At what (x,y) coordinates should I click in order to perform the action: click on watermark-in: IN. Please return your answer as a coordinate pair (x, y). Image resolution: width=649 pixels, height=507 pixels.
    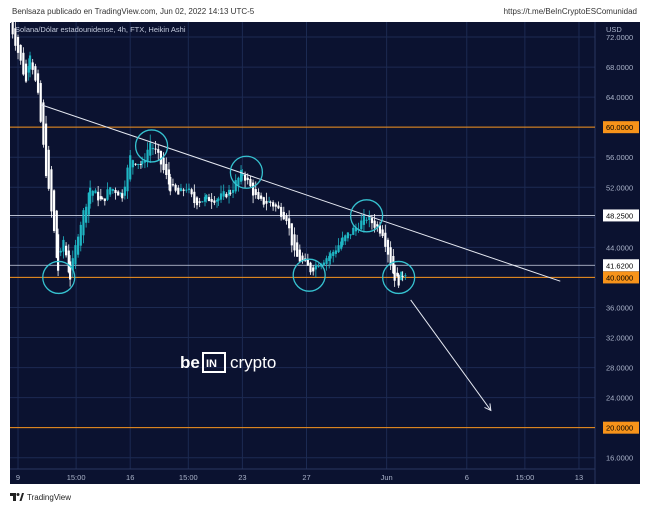
    Looking at the image, I should click on (211, 364).